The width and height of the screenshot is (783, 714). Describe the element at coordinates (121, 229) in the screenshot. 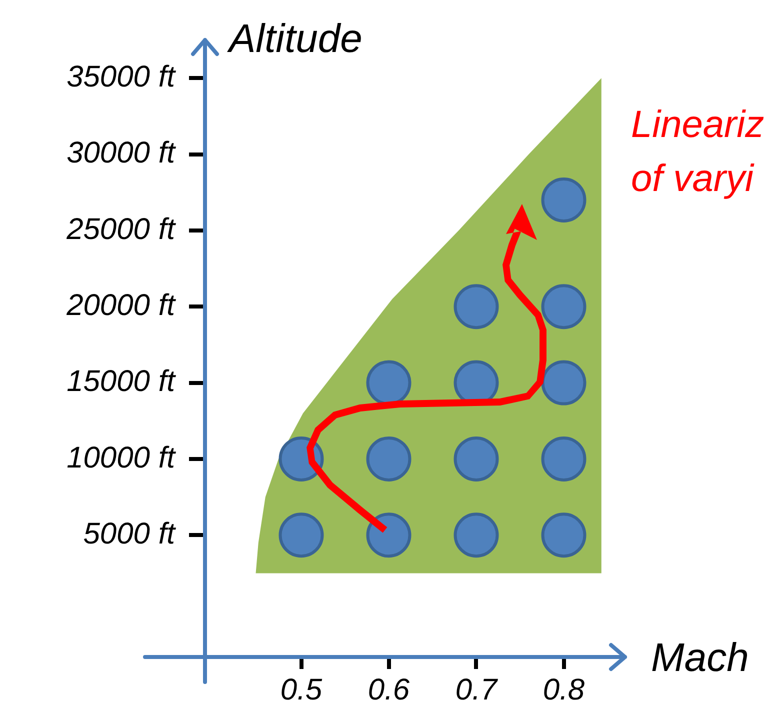

I see `y-tick-label: 25000 ft` at that location.